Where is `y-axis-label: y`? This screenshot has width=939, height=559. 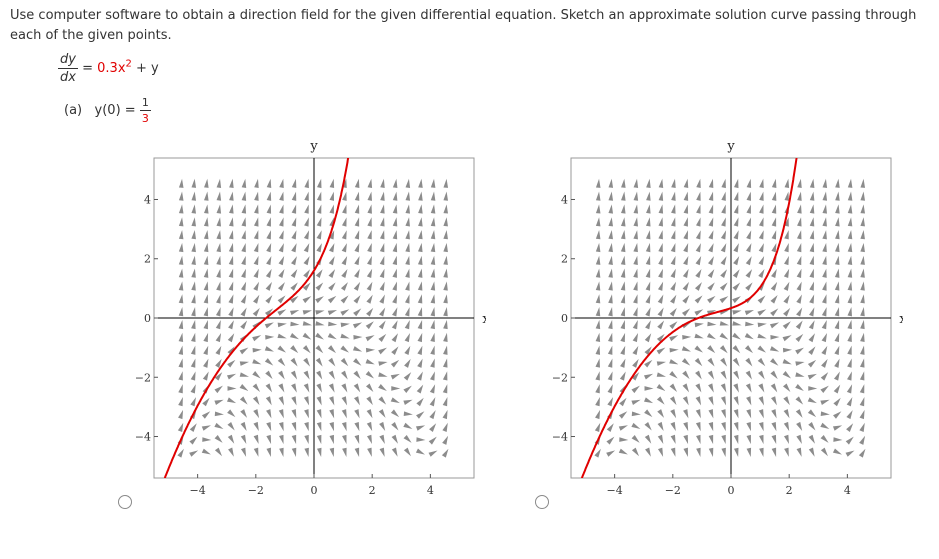 y-axis-label: y is located at coordinates (313, 146).